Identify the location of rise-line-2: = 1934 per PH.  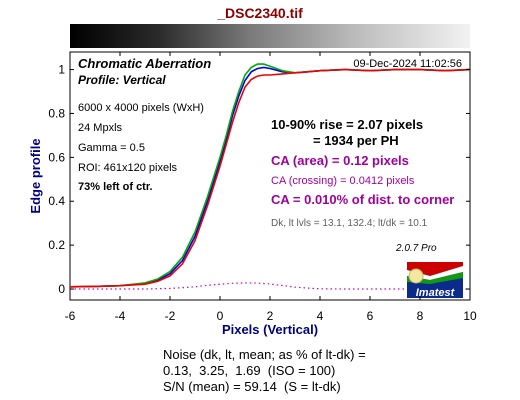
(356, 140).